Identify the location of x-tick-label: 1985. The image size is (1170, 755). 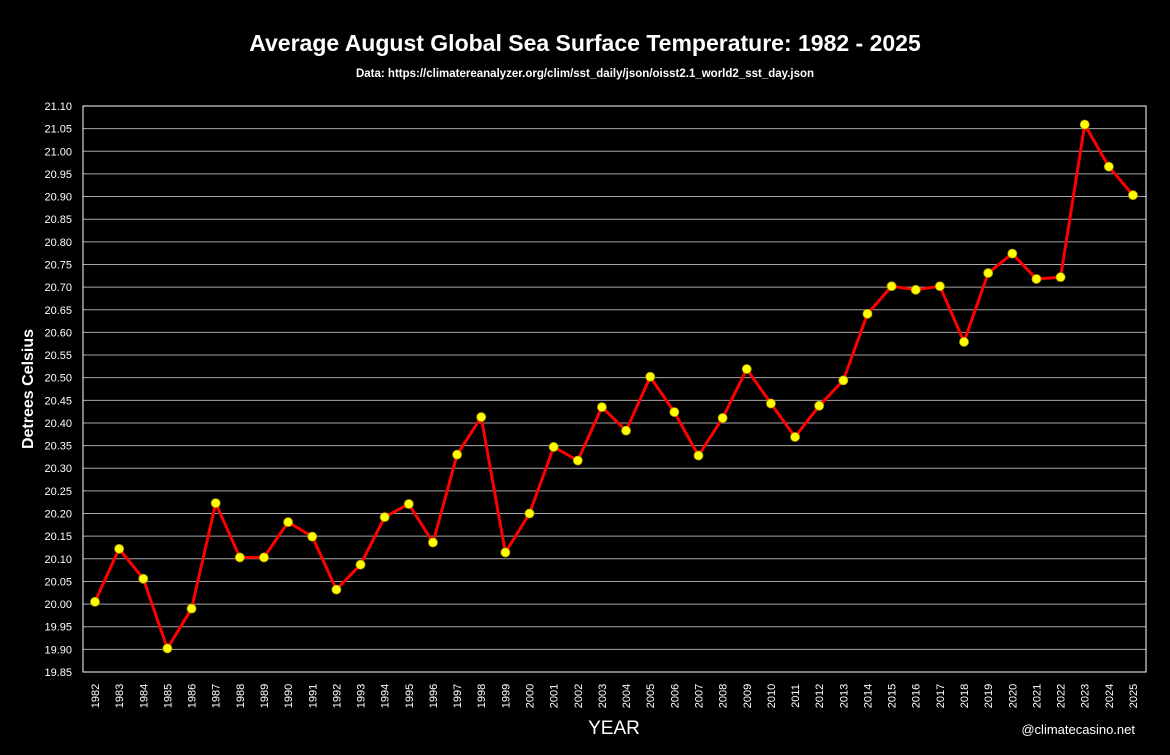
(168, 696).